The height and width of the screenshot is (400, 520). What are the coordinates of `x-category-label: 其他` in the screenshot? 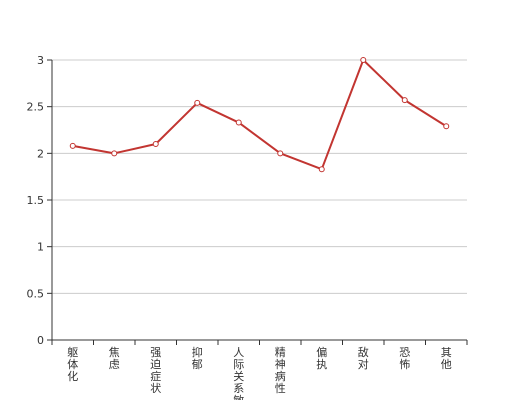 It's located at (446, 358).